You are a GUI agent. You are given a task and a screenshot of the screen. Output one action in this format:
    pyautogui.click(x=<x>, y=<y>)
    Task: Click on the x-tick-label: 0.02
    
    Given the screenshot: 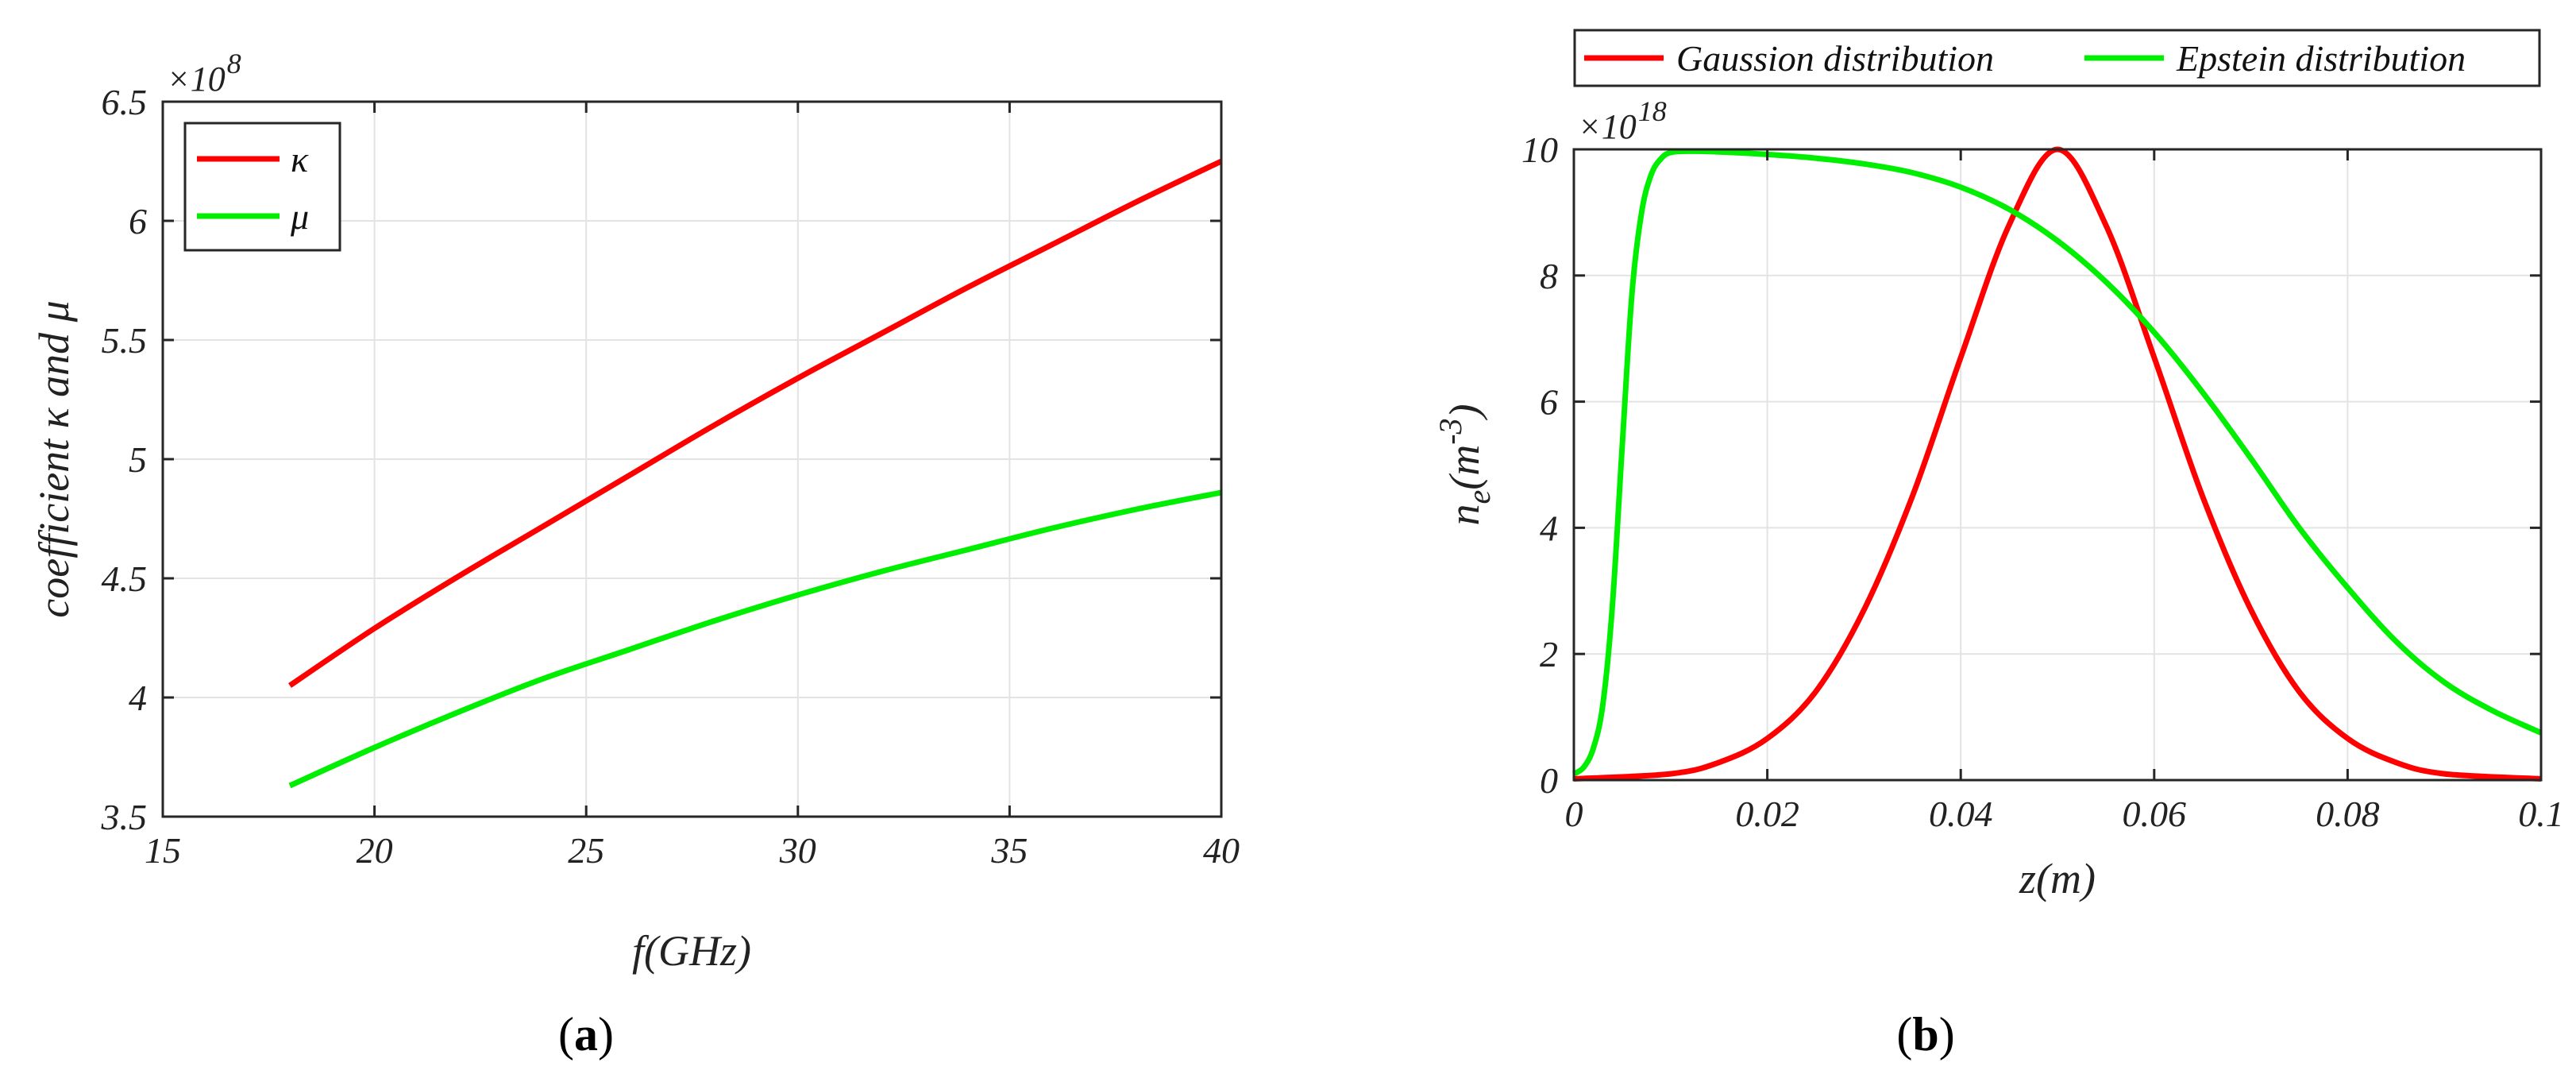 What is the action you would take?
    pyautogui.click(x=1767, y=814)
    